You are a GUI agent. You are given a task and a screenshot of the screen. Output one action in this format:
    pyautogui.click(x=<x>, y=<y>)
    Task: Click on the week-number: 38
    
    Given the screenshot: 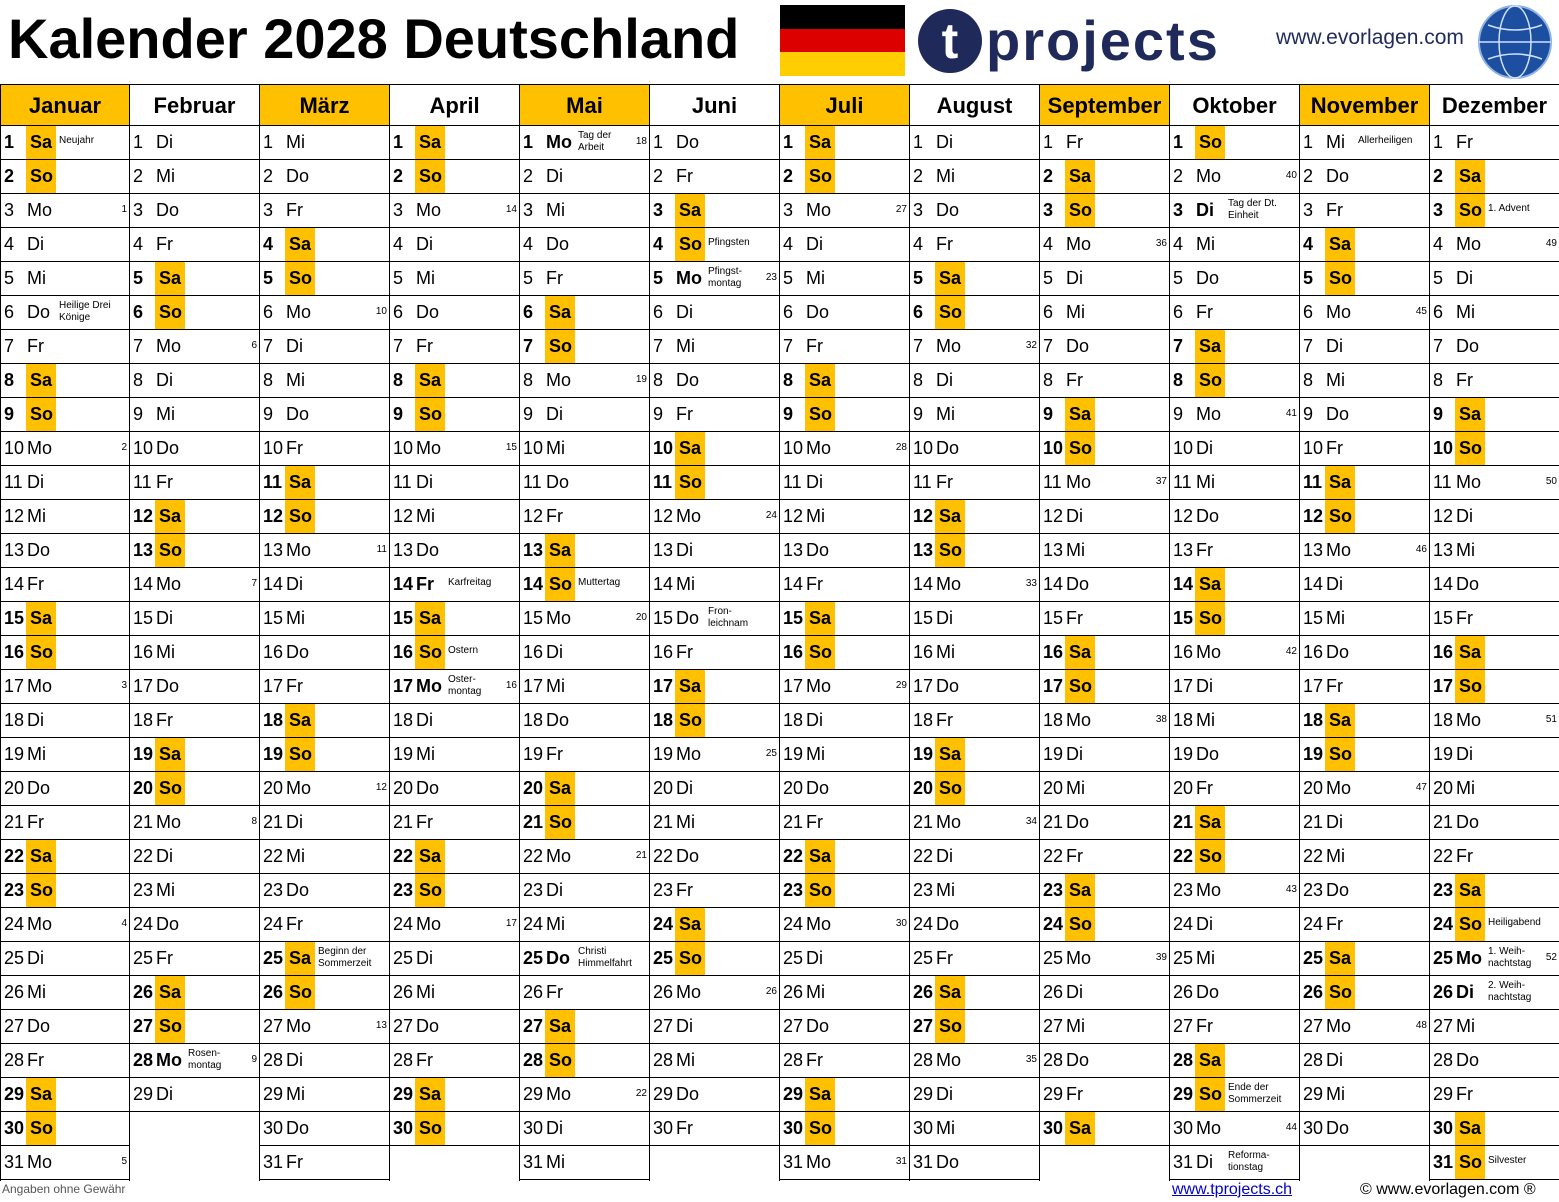 What is the action you would take?
    pyautogui.click(x=1161, y=719)
    